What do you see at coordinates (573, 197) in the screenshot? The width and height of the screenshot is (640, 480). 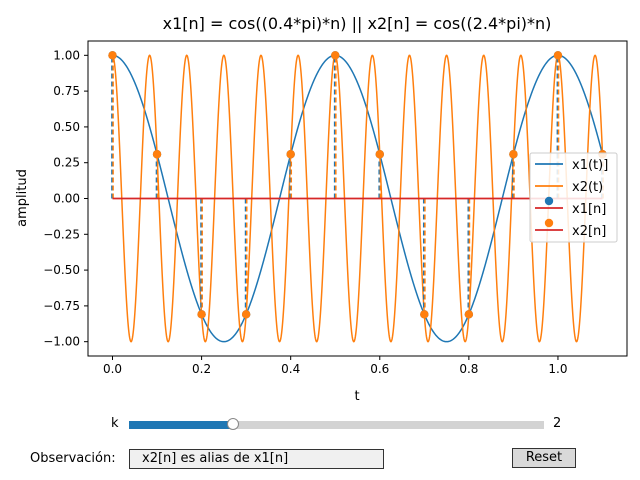 I see `legend: x1(t)] x2(t) x1[n] x2[n]` at bounding box center [573, 197].